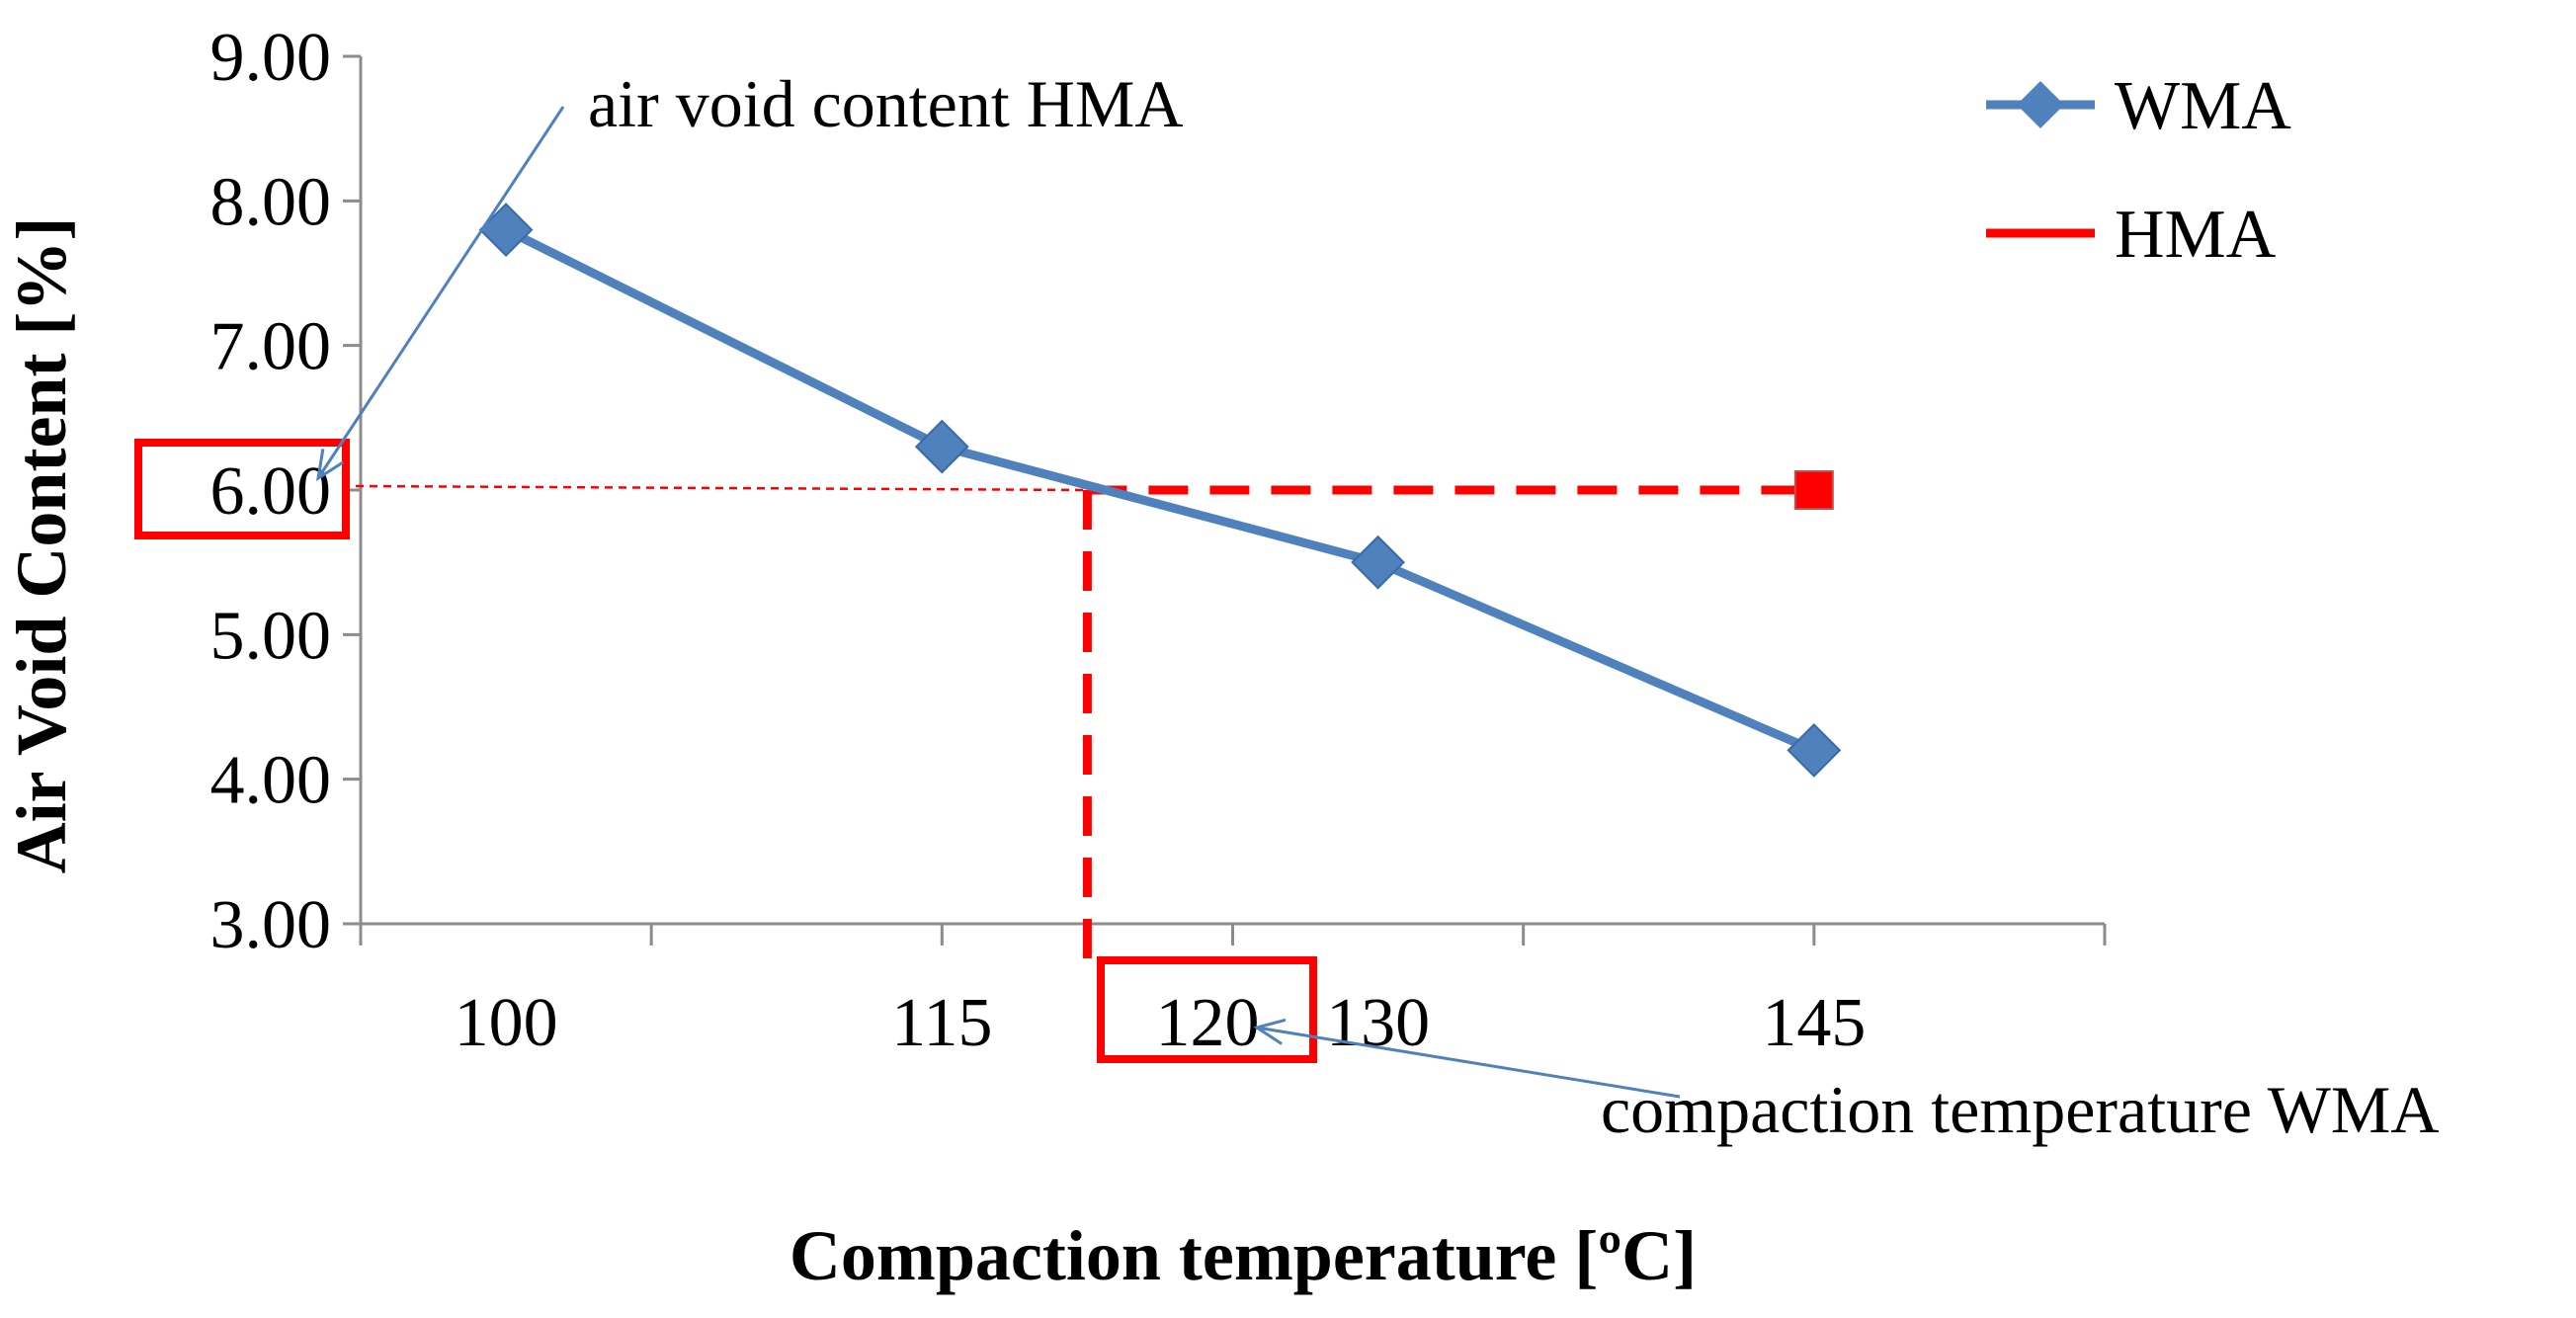 The width and height of the screenshot is (2576, 1318). I want to click on legend-label-wma: WMA, so click(2203, 106).